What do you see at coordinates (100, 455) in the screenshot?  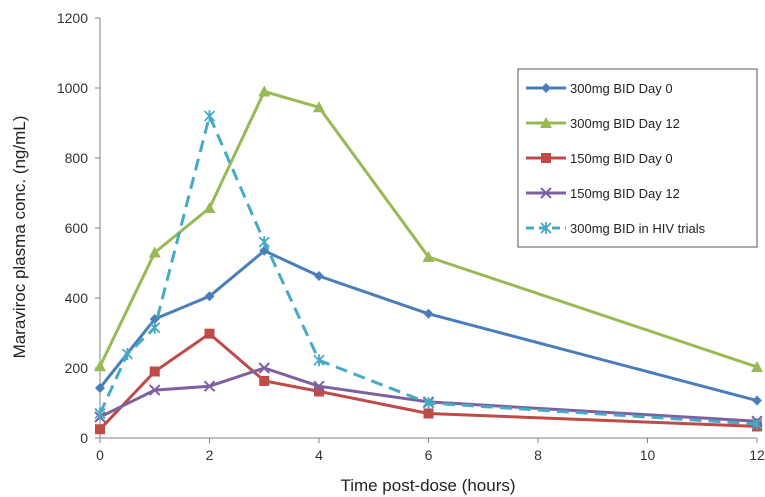 I see `x-tick-label: 0` at bounding box center [100, 455].